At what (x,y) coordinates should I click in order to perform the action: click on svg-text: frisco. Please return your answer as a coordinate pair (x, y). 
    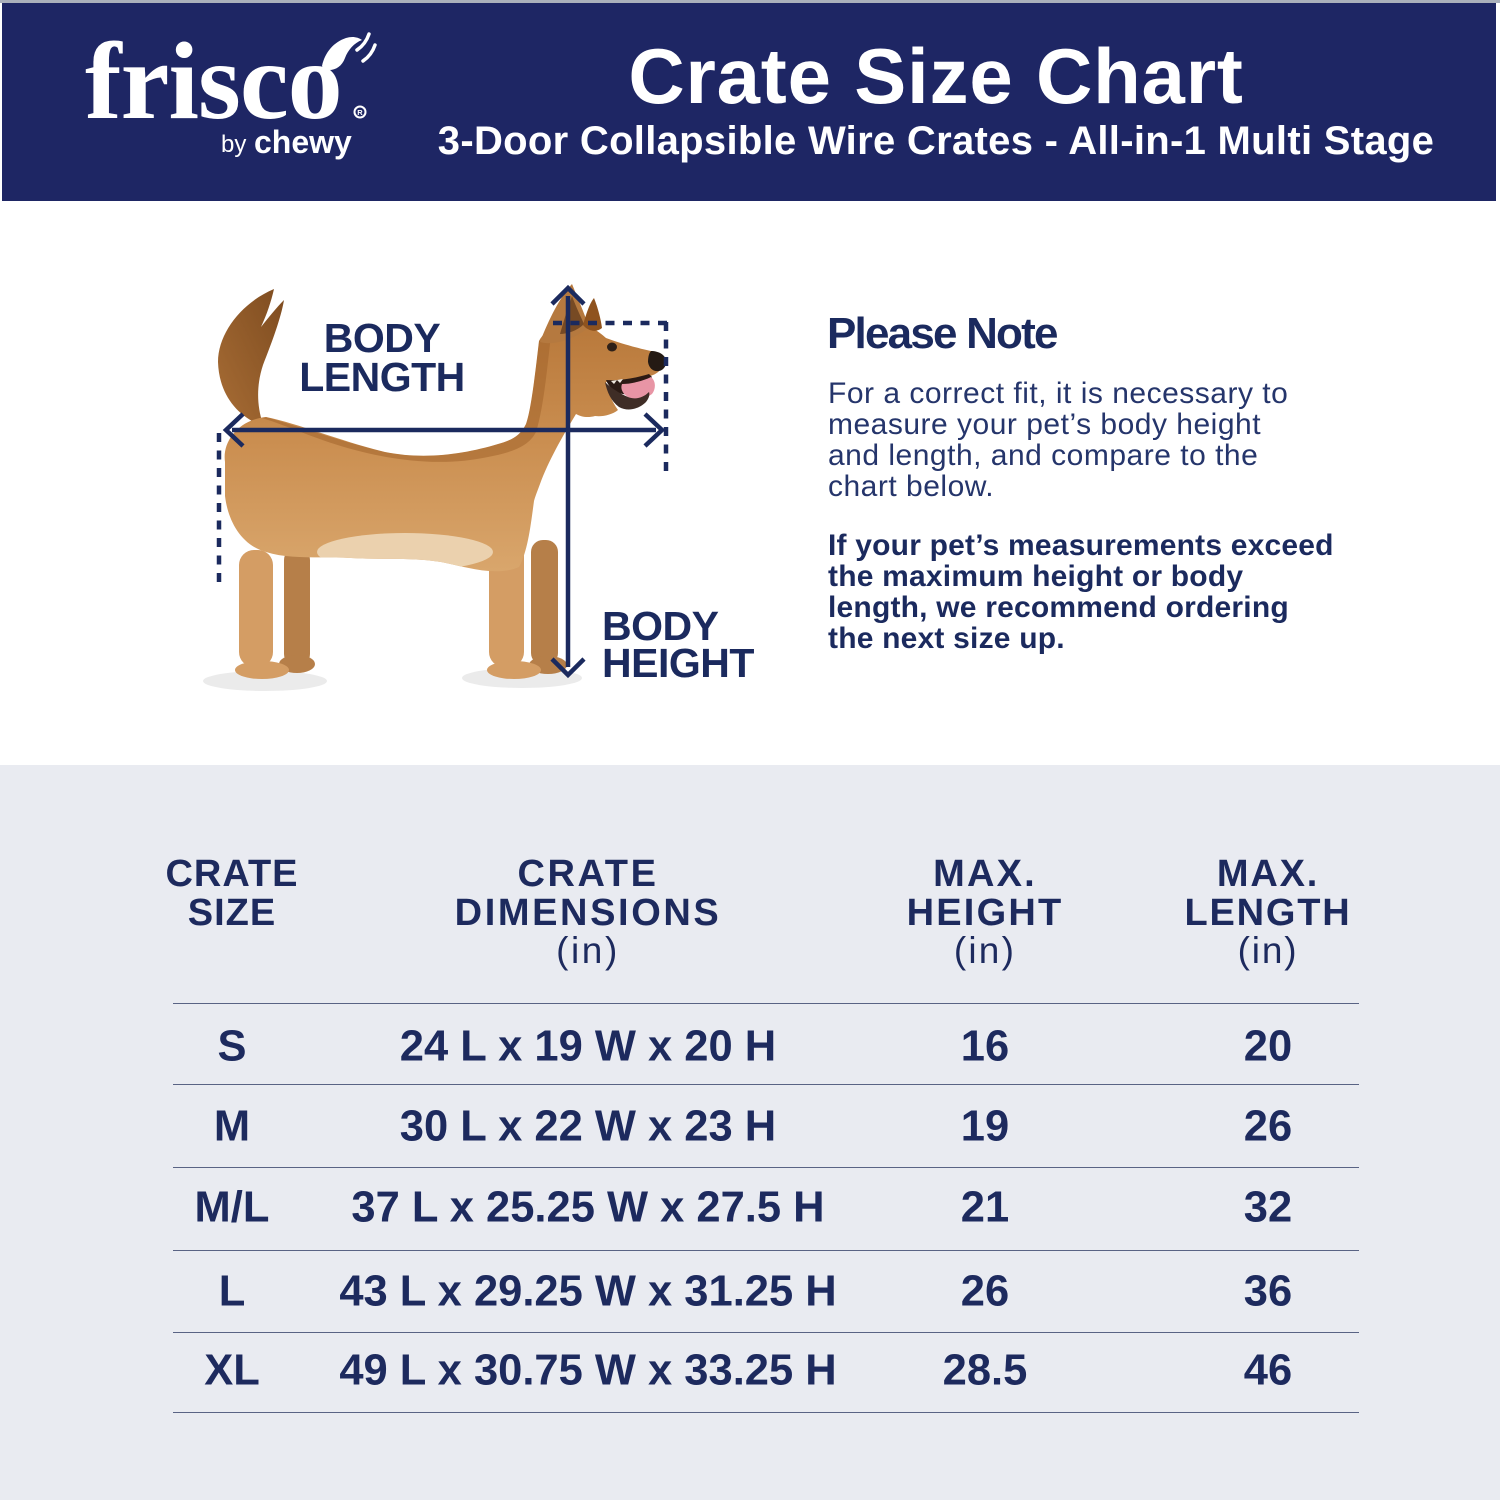
    Looking at the image, I should click on (213, 81).